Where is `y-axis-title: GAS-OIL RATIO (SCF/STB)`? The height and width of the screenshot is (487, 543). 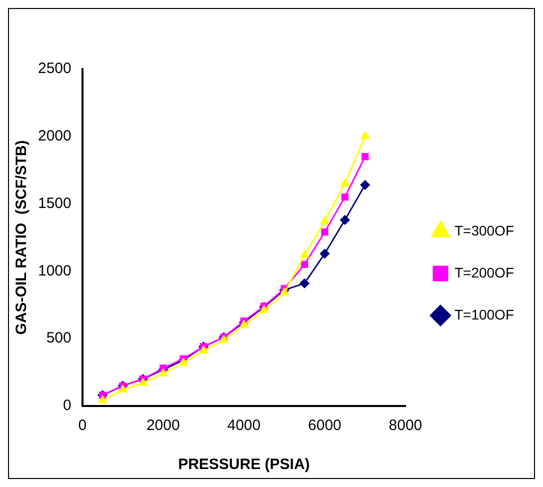
y-axis-title: GAS-OIL RATIO (SCF/STB) is located at coordinates (21, 237).